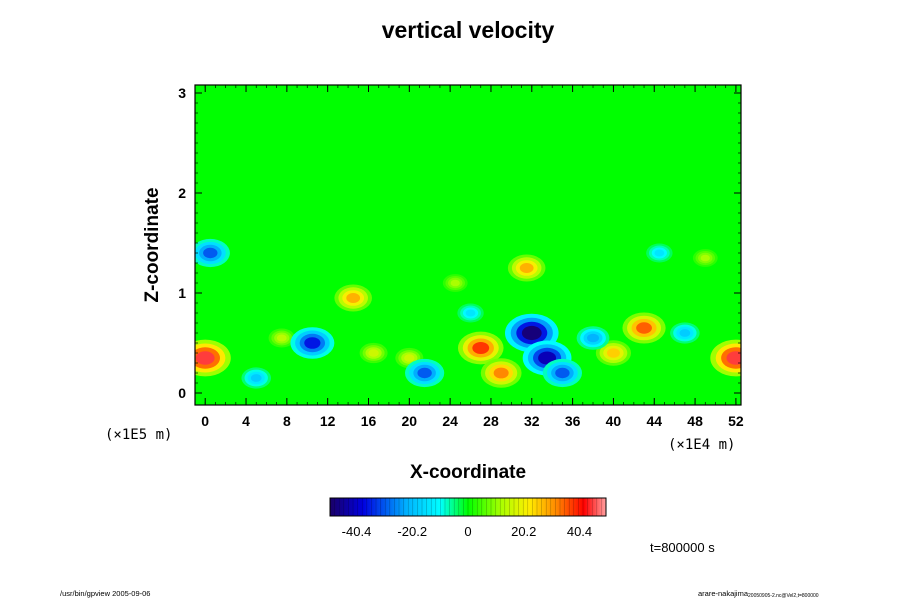  What do you see at coordinates (701, 445) in the screenshot?
I see `x-unit-label: (×1E4 m)` at bounding box center [701, 445].